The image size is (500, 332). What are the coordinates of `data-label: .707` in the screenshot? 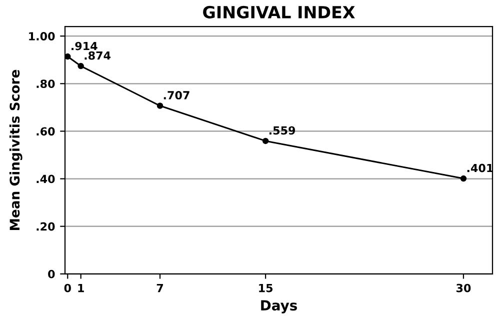 It's located at (177, 95).